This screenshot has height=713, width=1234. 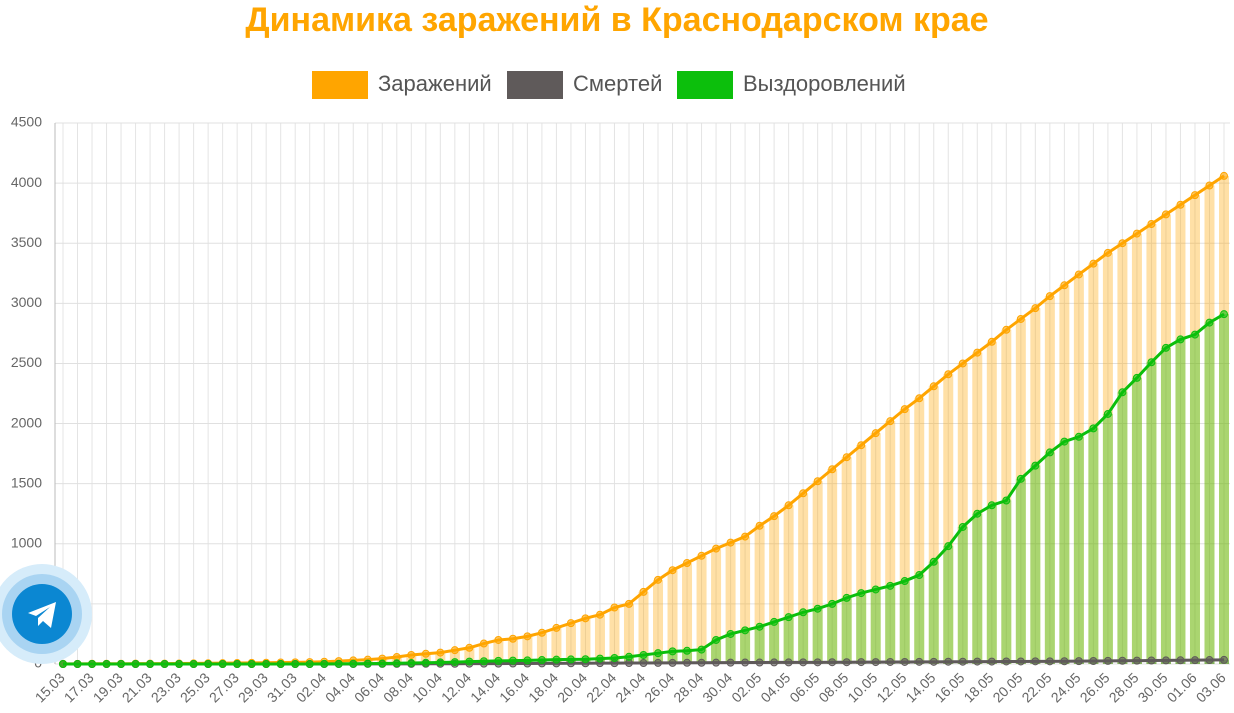 What do you see at coordinates (717, 687) in the screenshot?
I see `x-tick-label: 30.04` at bounding box center [717, 687].